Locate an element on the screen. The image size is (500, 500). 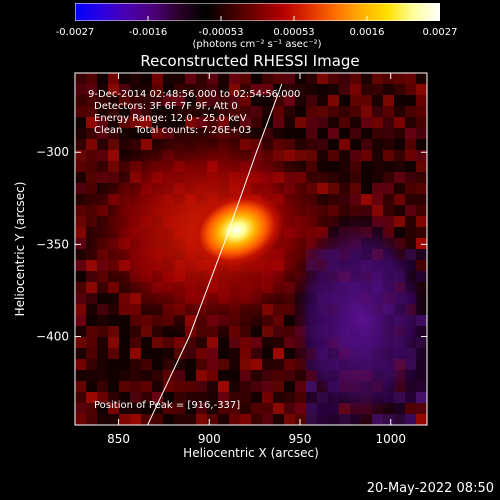
x-axis-label: Heliocentric X (arcsec) is located at coordinates (251, 453).